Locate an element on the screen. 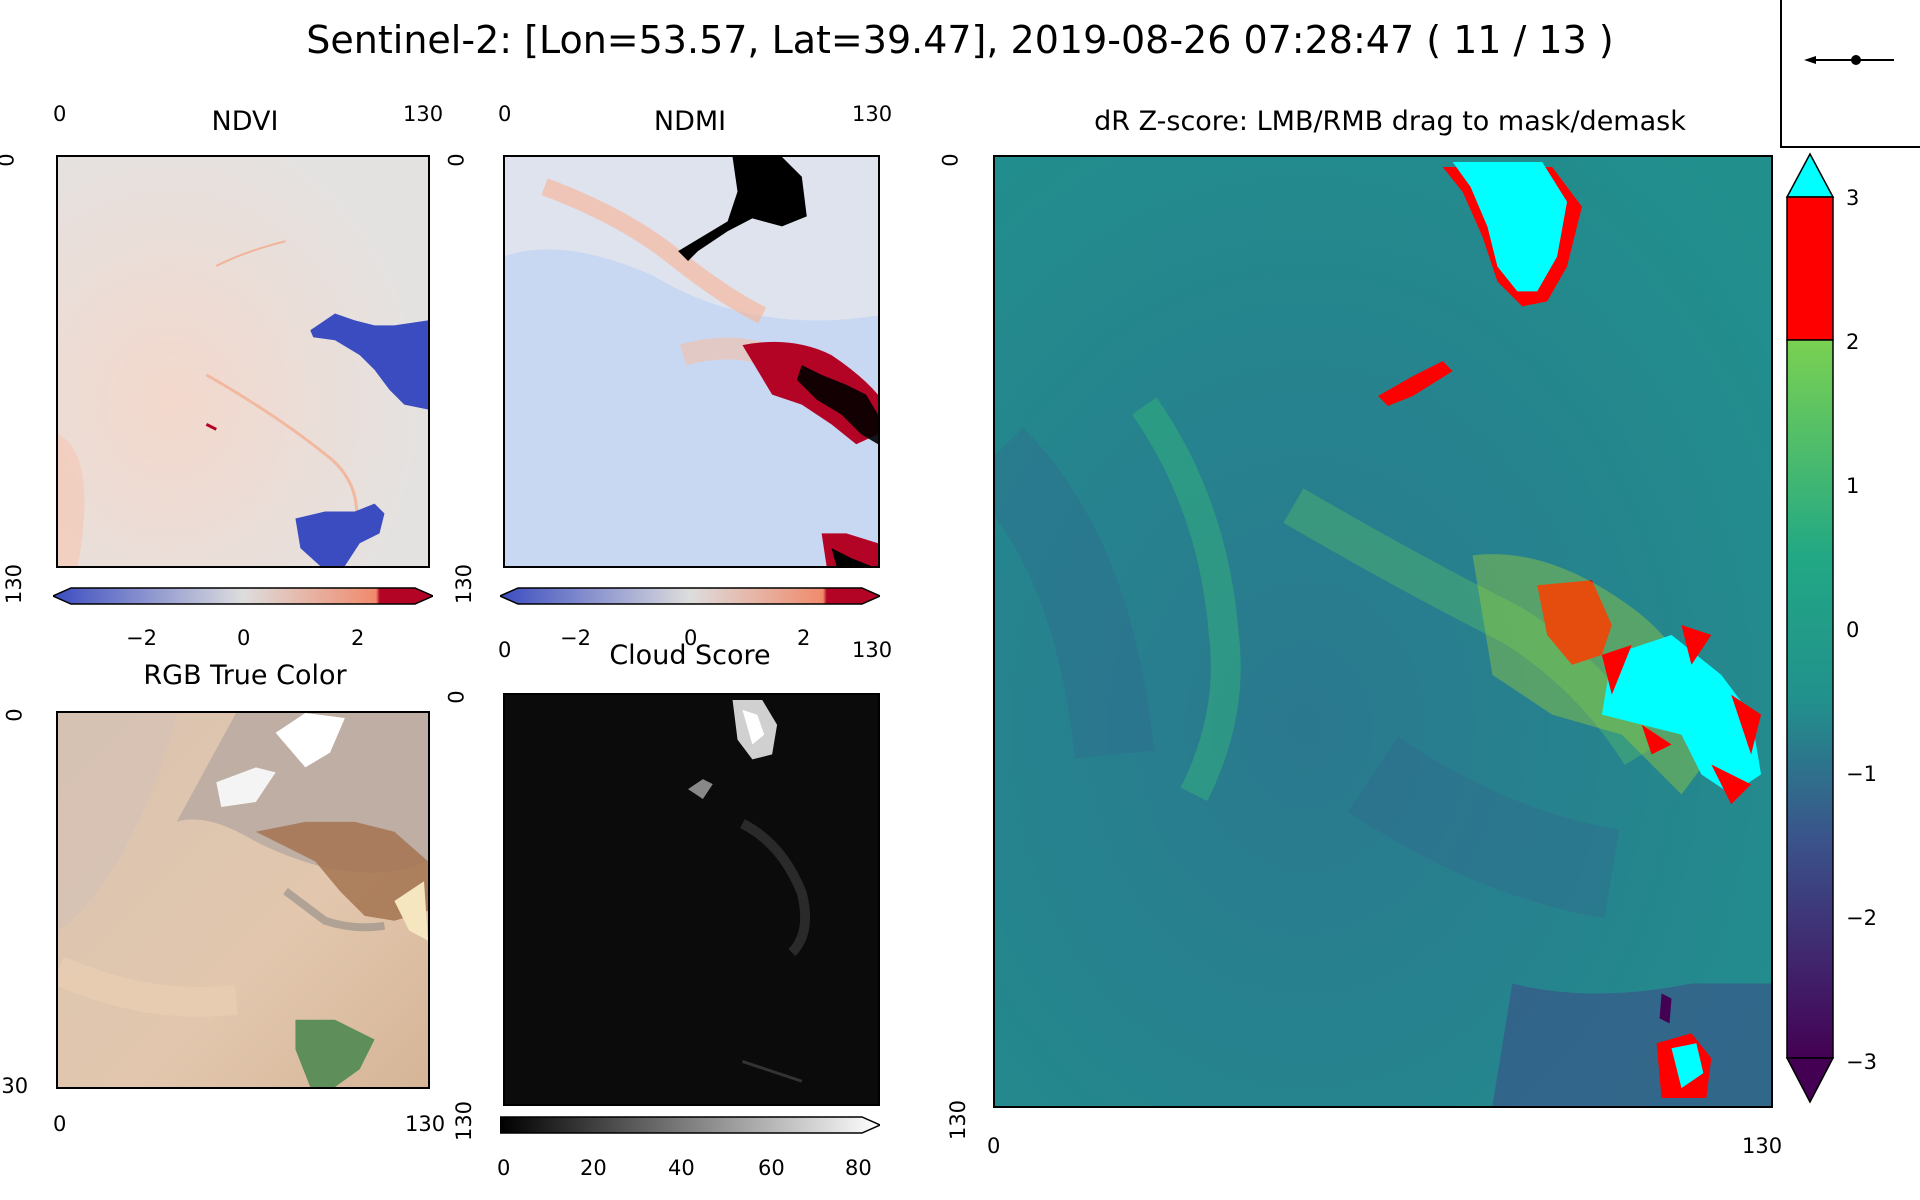  ndmi-ytick-130: 130 is located at coordinates (464, 584).